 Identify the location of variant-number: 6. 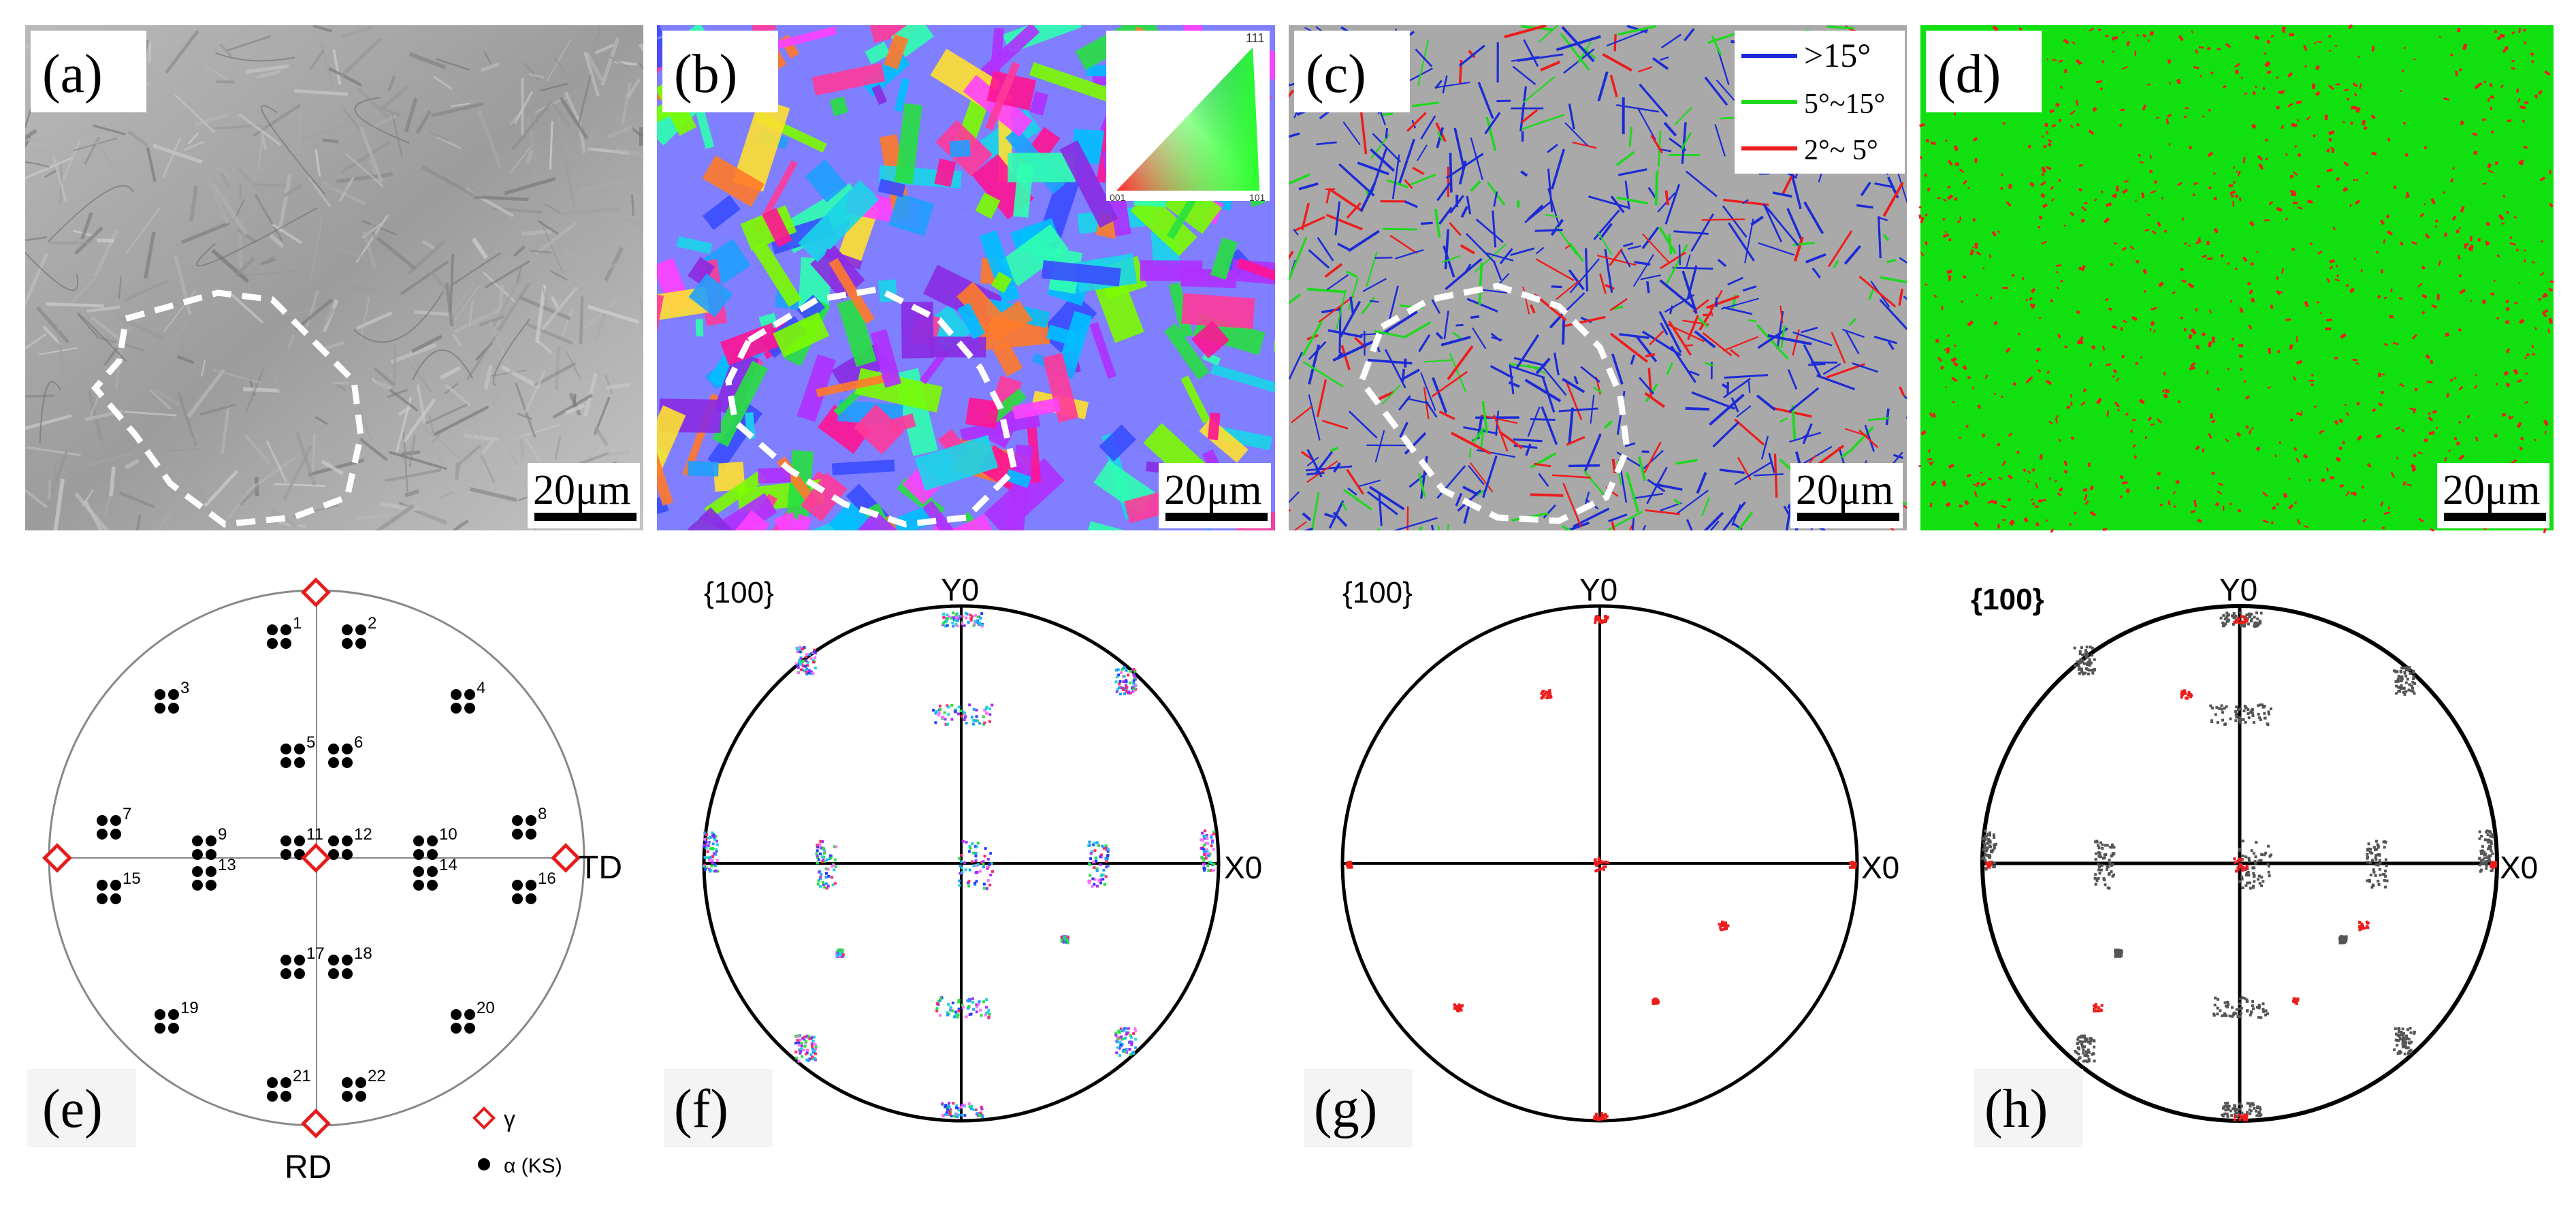
(358, 742).